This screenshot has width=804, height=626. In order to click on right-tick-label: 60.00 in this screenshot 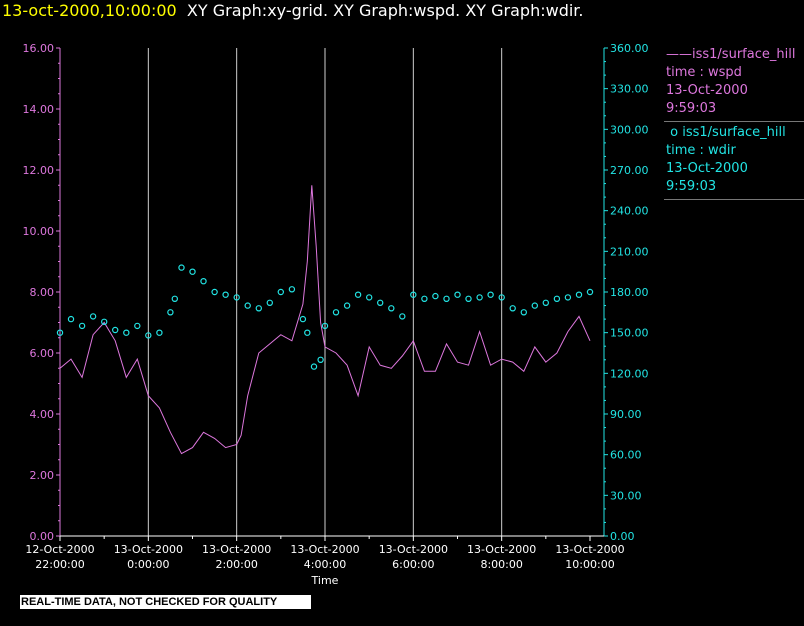, I will do `click(626, 455)`.